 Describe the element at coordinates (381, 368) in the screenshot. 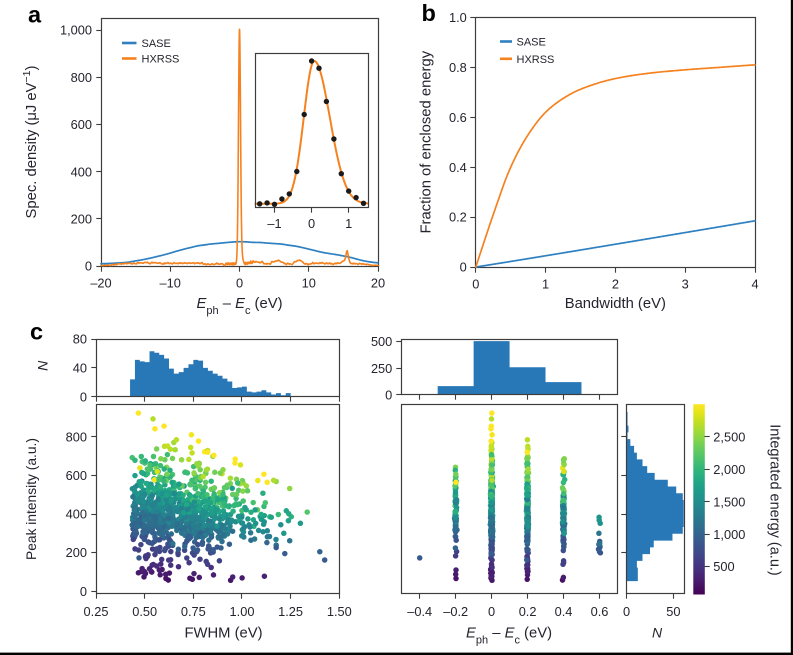

I see `svg-text: 250` at that location.